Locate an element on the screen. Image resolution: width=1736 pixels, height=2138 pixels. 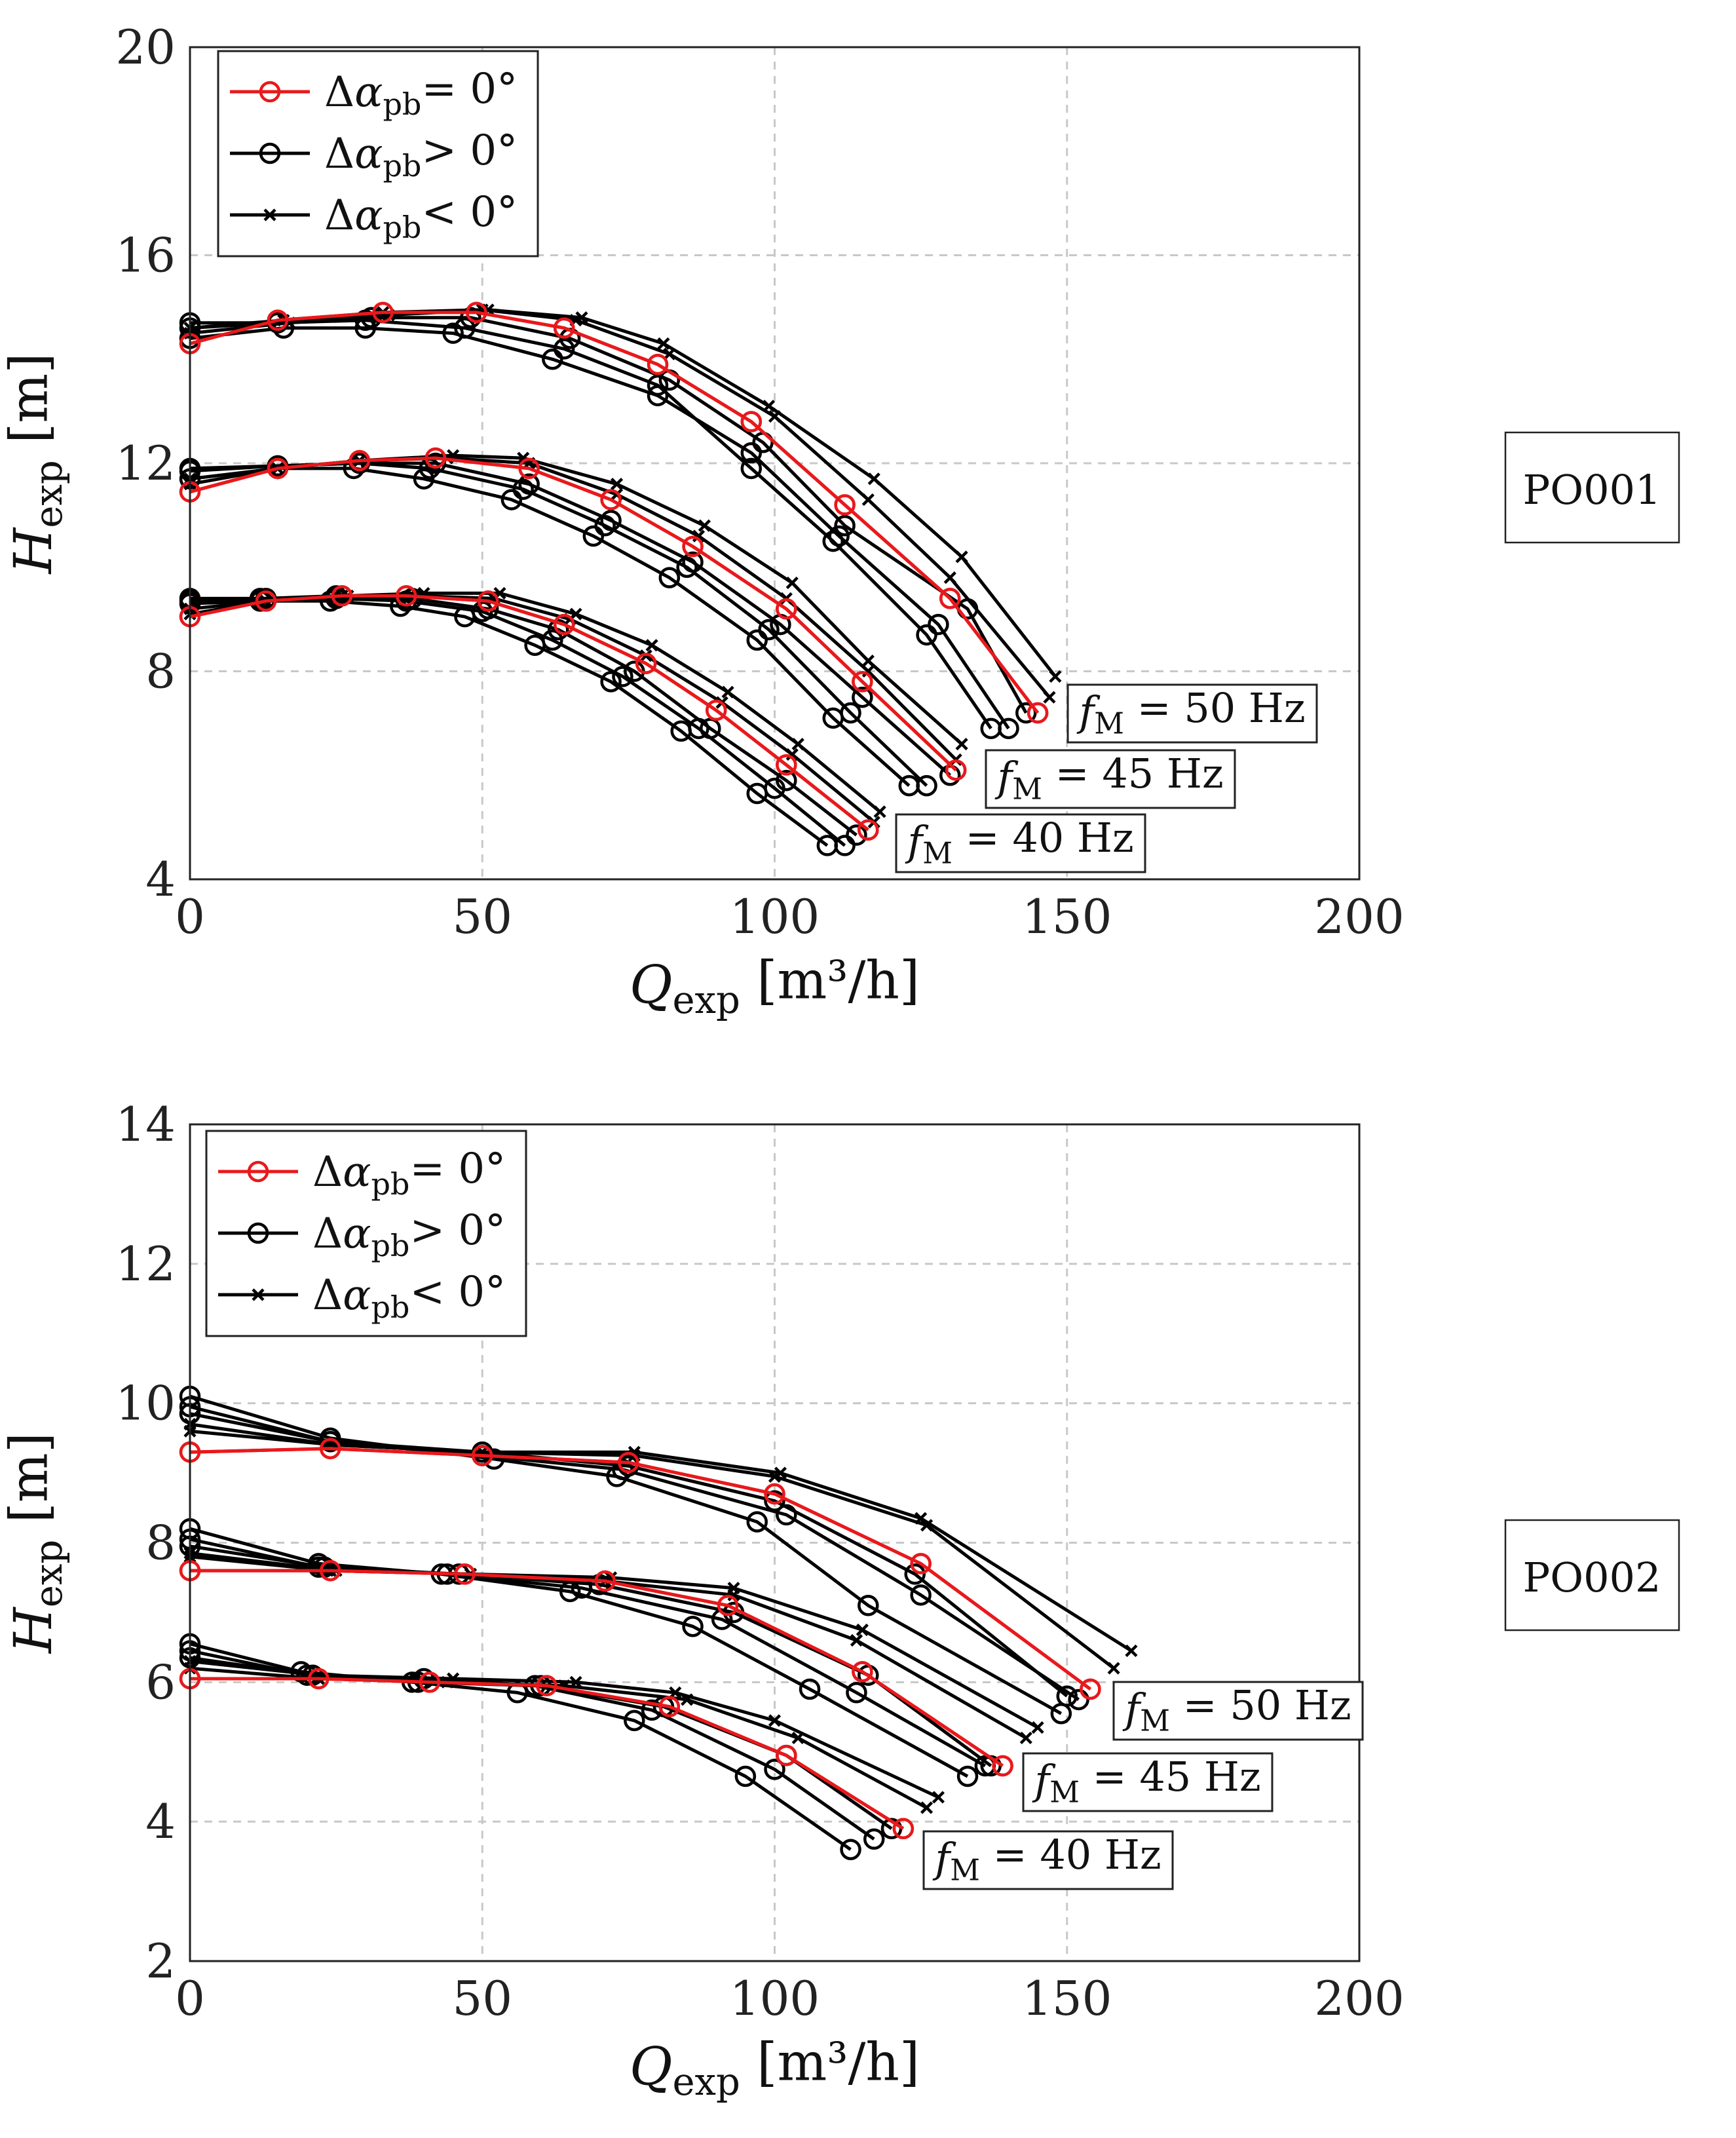
pump-tag-label: PO001 is located at coordinates (1592, 490).